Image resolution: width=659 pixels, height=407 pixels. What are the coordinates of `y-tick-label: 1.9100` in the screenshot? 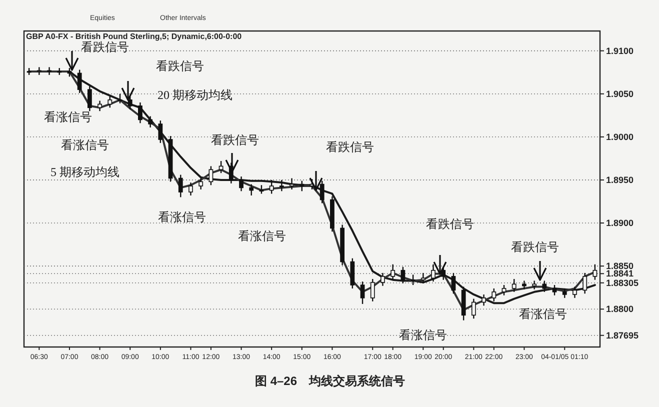 It's located at (620, 51).